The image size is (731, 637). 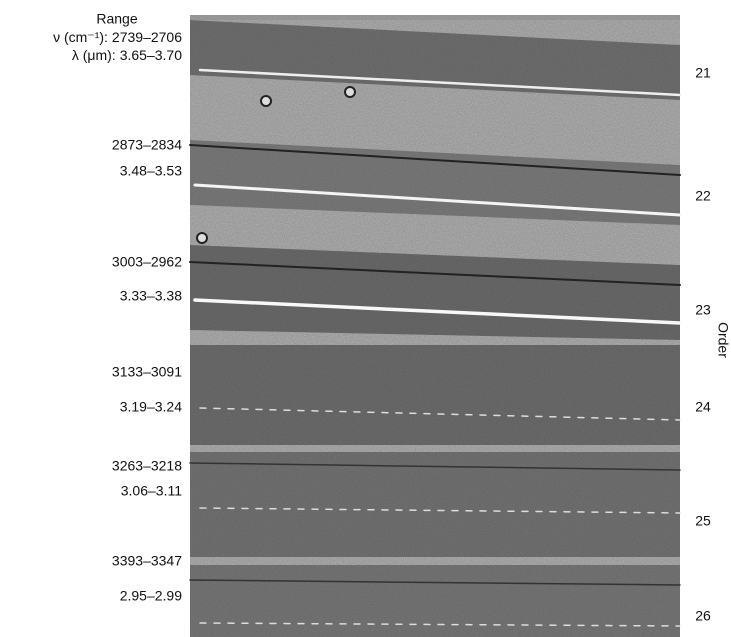 I want to click on order-number: 22, so click(x=703, y=196).